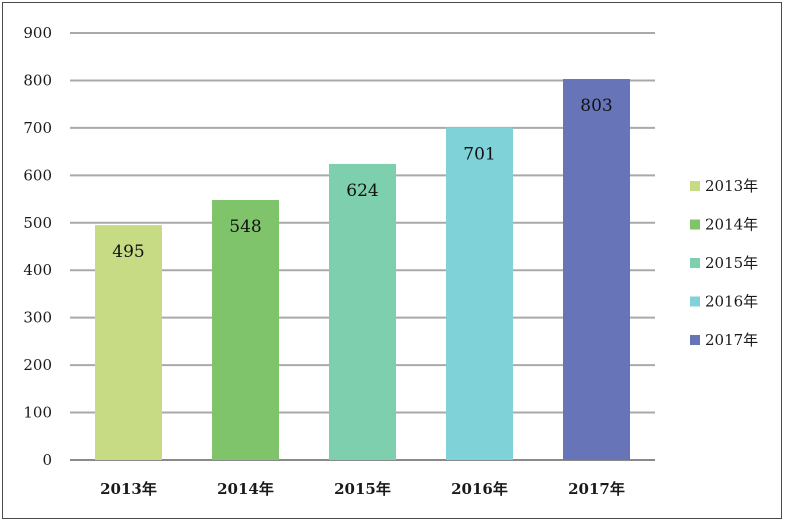  Describe the element at coordinates (37, 246) in the screenshot. I see `y-axis-ticks: 0 100 200 300 400 500 600 700 800 900` at that location.